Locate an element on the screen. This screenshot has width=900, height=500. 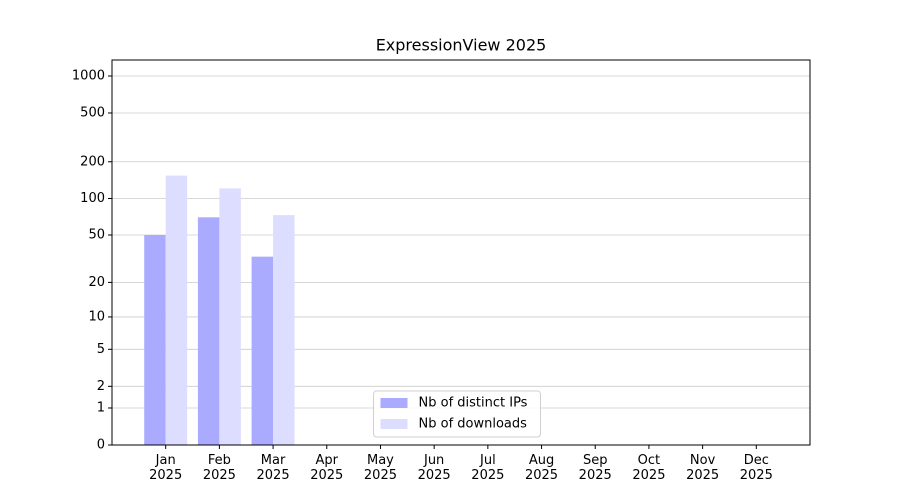
x-tick-label: Feb 2025 is located at coordinates (219, 468).